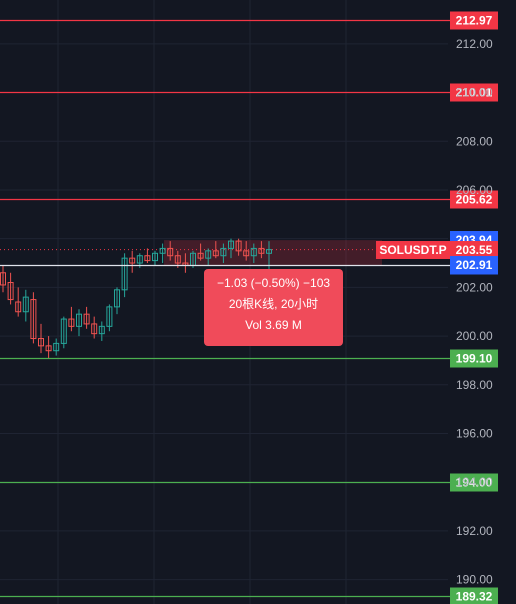 The width and height of the screenshot is (516, 604). I want to click on level-price-label: 210.01, so click(474, 93).